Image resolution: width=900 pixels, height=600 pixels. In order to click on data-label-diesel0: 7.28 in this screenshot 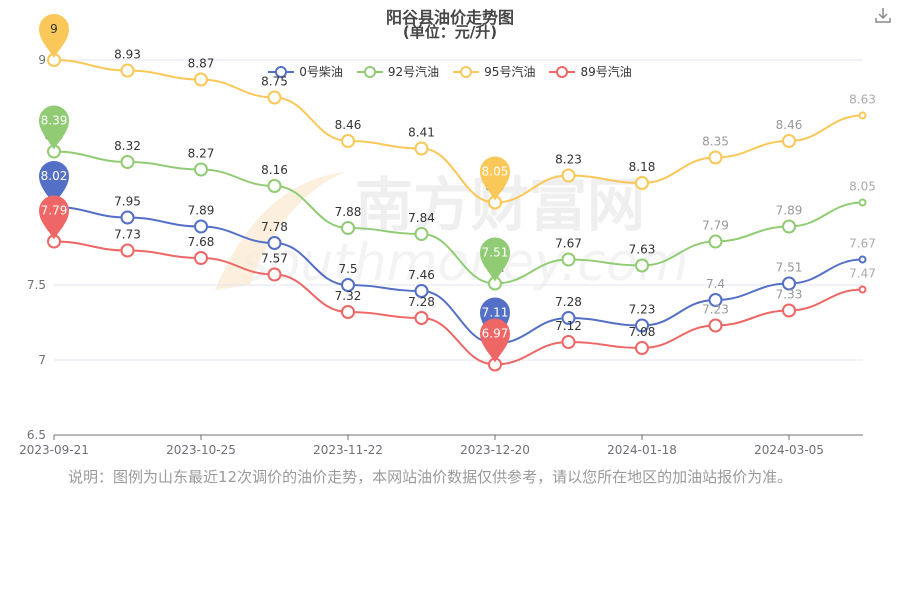, I will do `click(568, 302)`.